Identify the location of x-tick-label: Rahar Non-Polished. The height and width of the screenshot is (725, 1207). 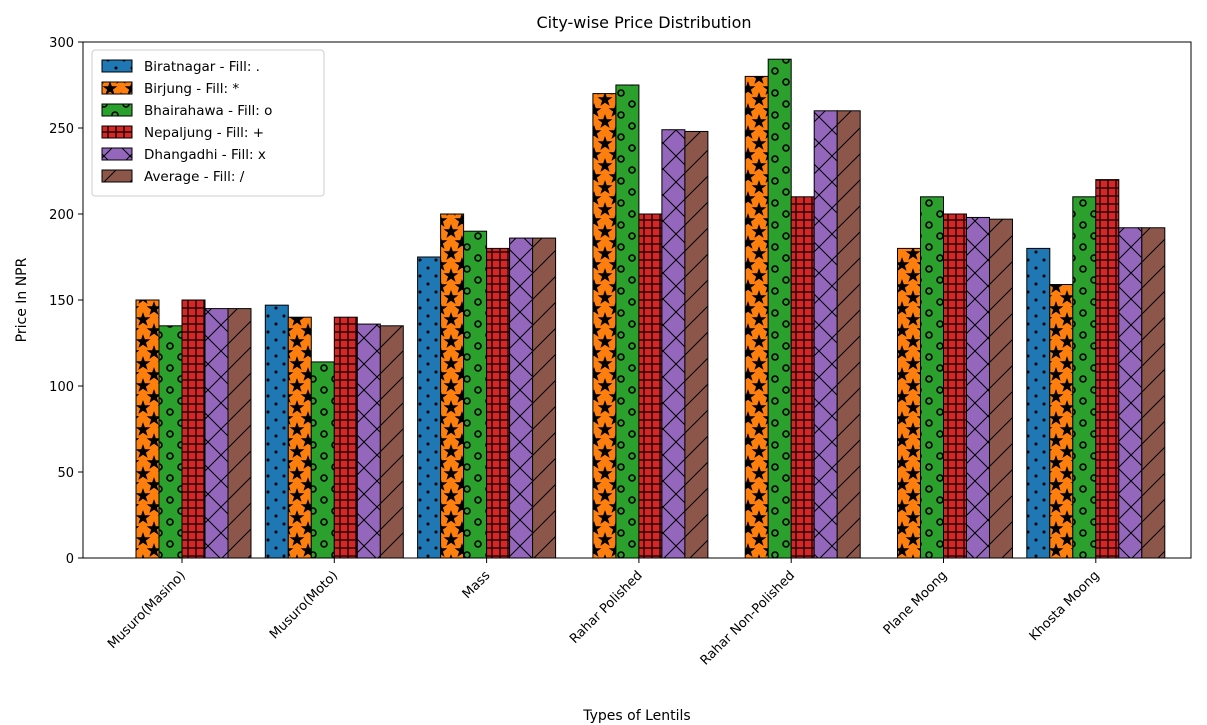
(748, 618).